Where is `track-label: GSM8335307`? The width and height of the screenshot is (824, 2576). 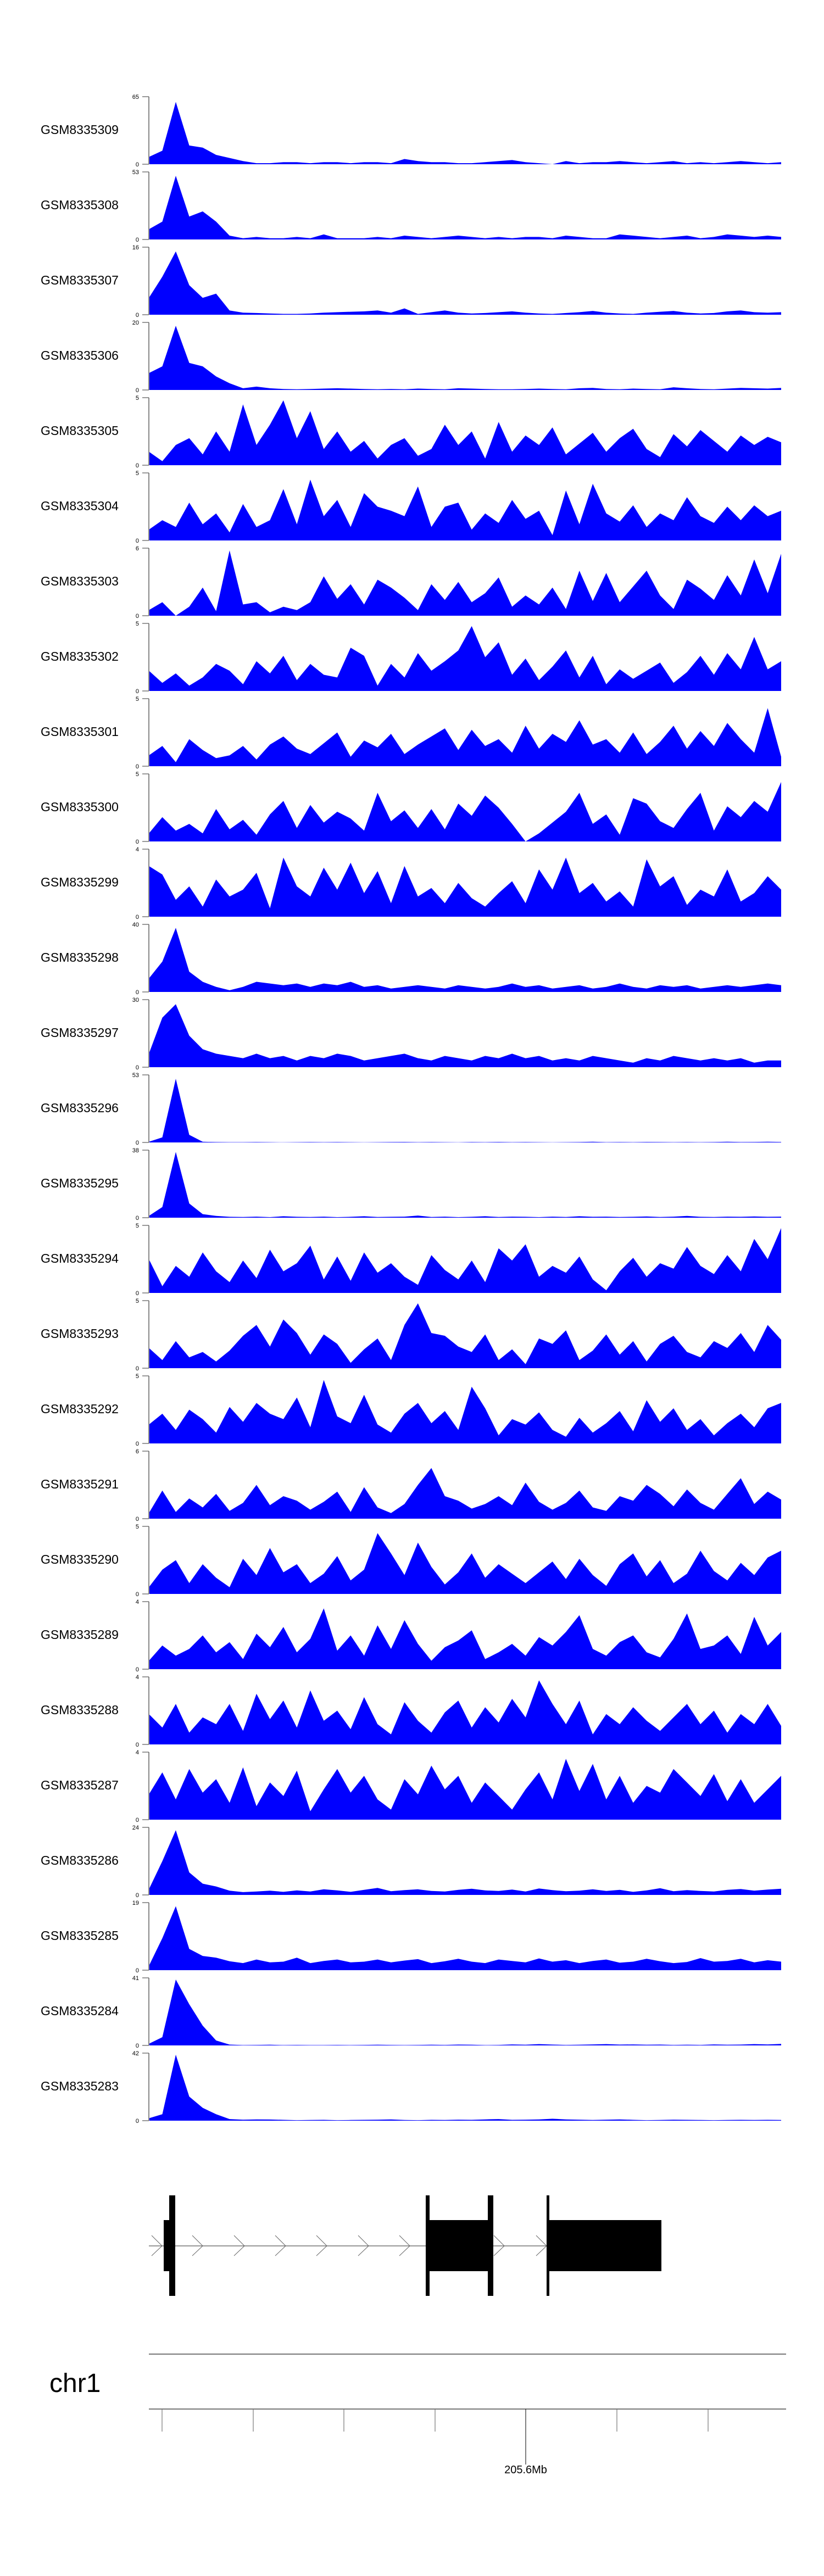 track-label: GSM8335307 is located at coordinates (80, 280).